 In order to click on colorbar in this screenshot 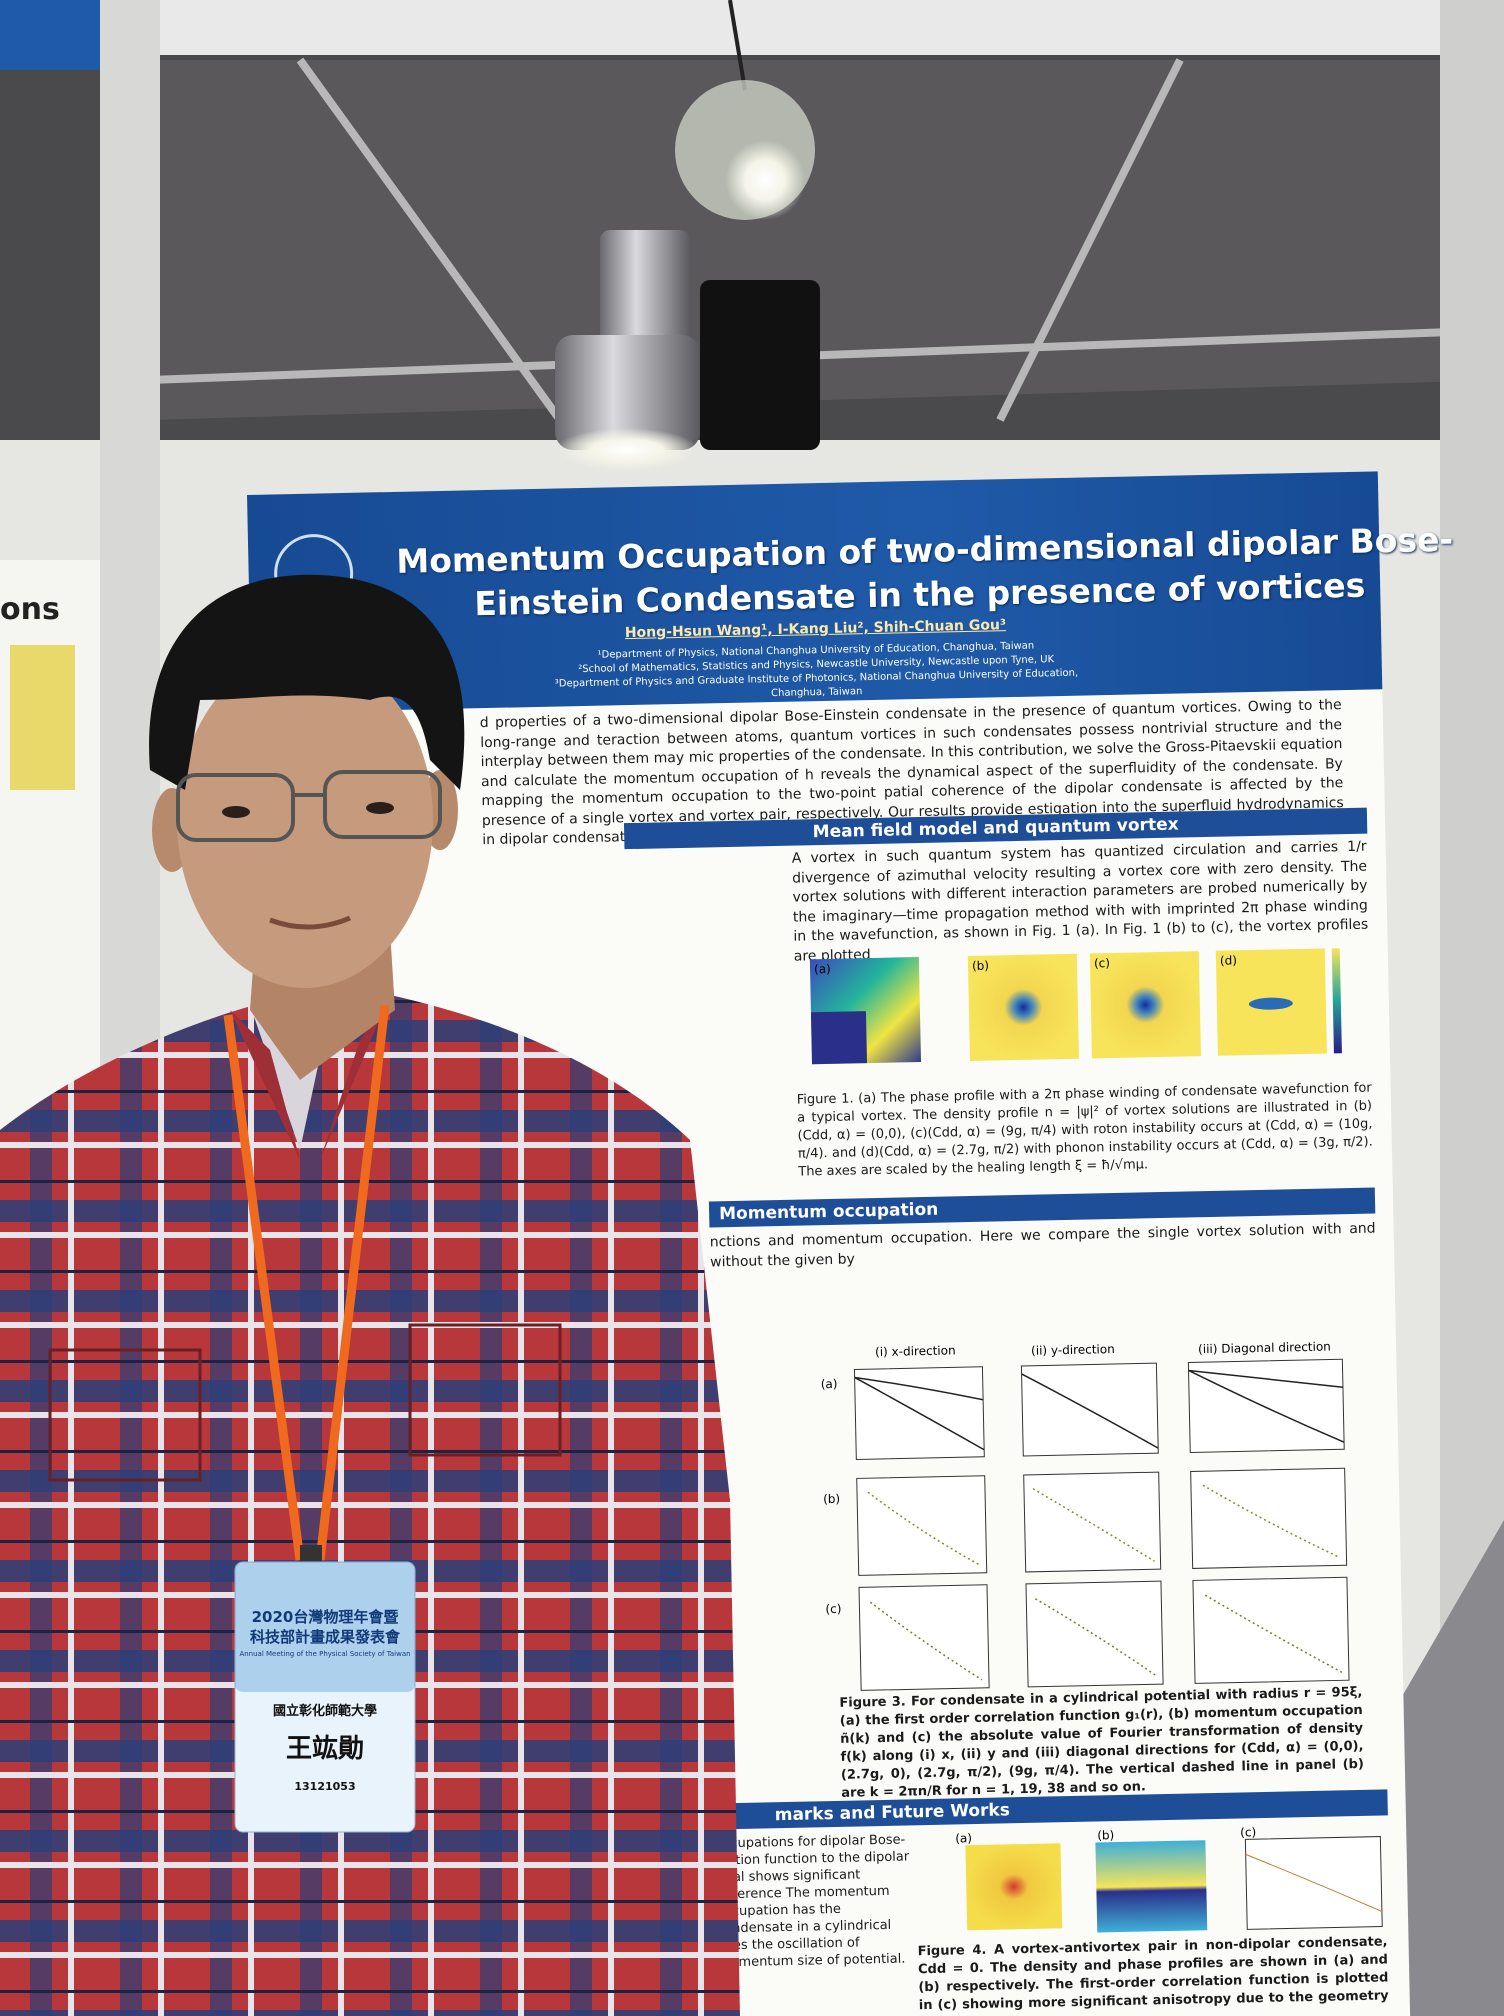, I will do `click(1336, 1001)`.